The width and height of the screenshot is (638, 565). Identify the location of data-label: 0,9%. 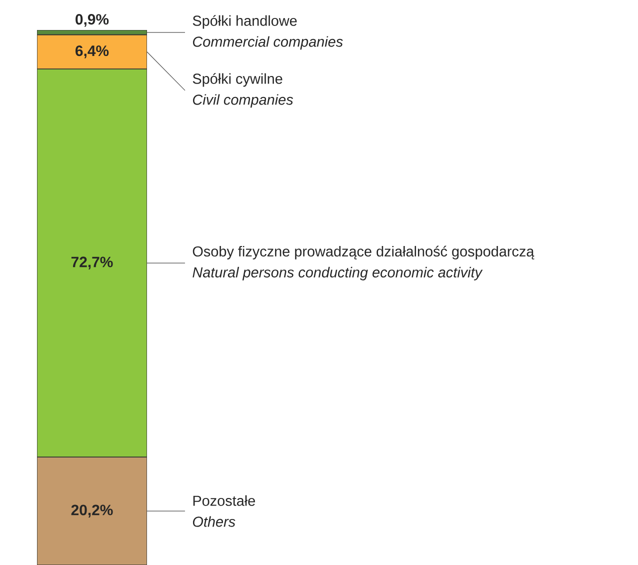
(92, 20).